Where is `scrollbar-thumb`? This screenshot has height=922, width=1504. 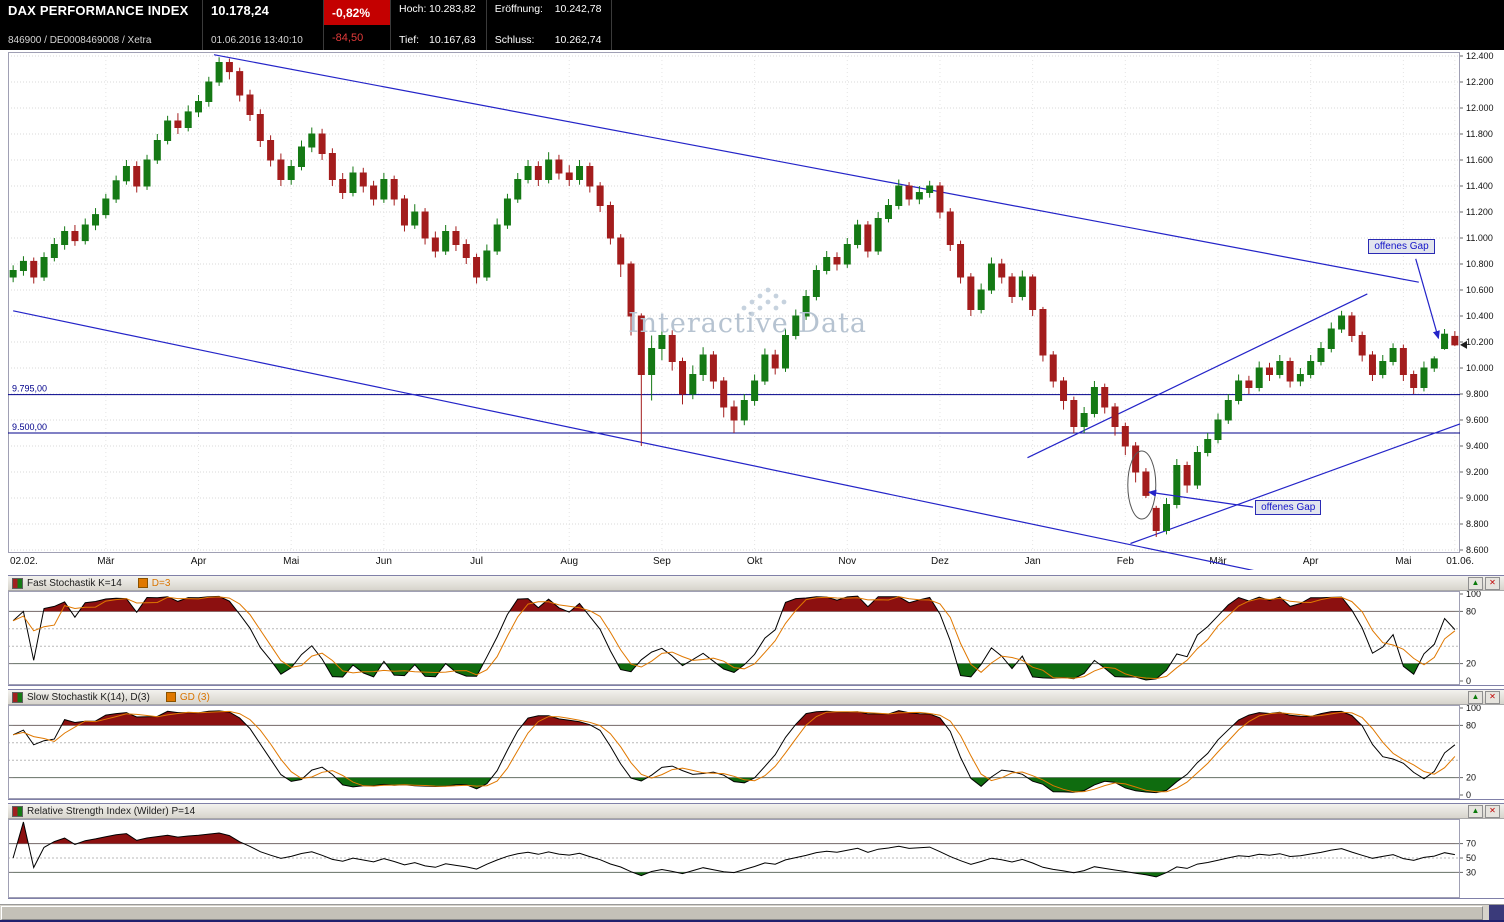 scrollbar-thumb is located at coordinates (742, 913).